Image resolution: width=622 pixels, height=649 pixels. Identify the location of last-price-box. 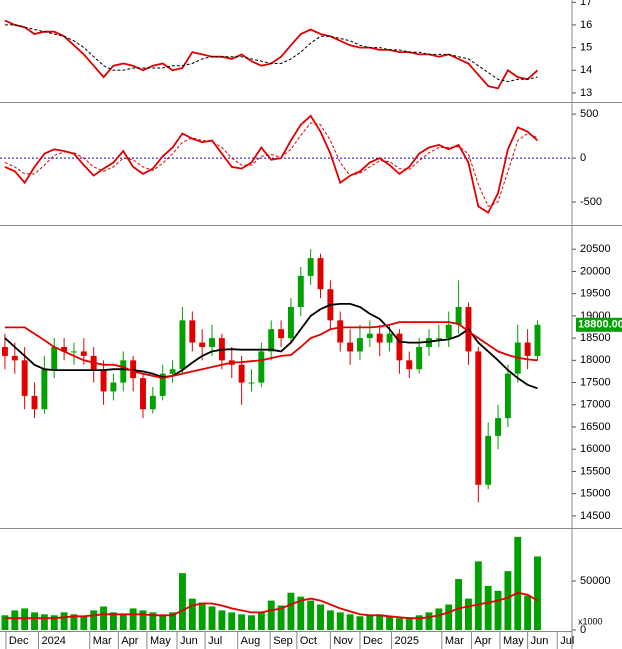
(599, 324).